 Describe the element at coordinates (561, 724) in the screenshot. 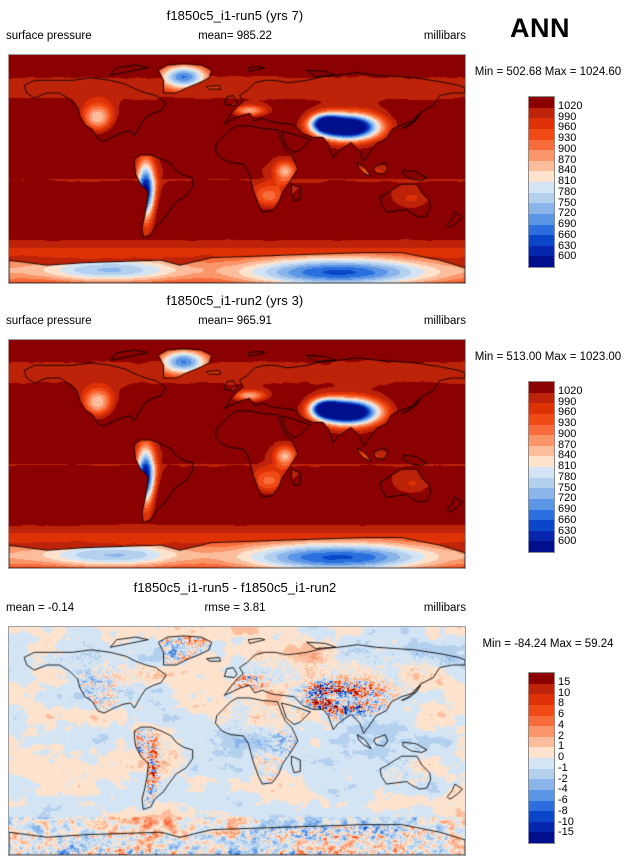

I see `colorbar-tick-label: 4` at that location.